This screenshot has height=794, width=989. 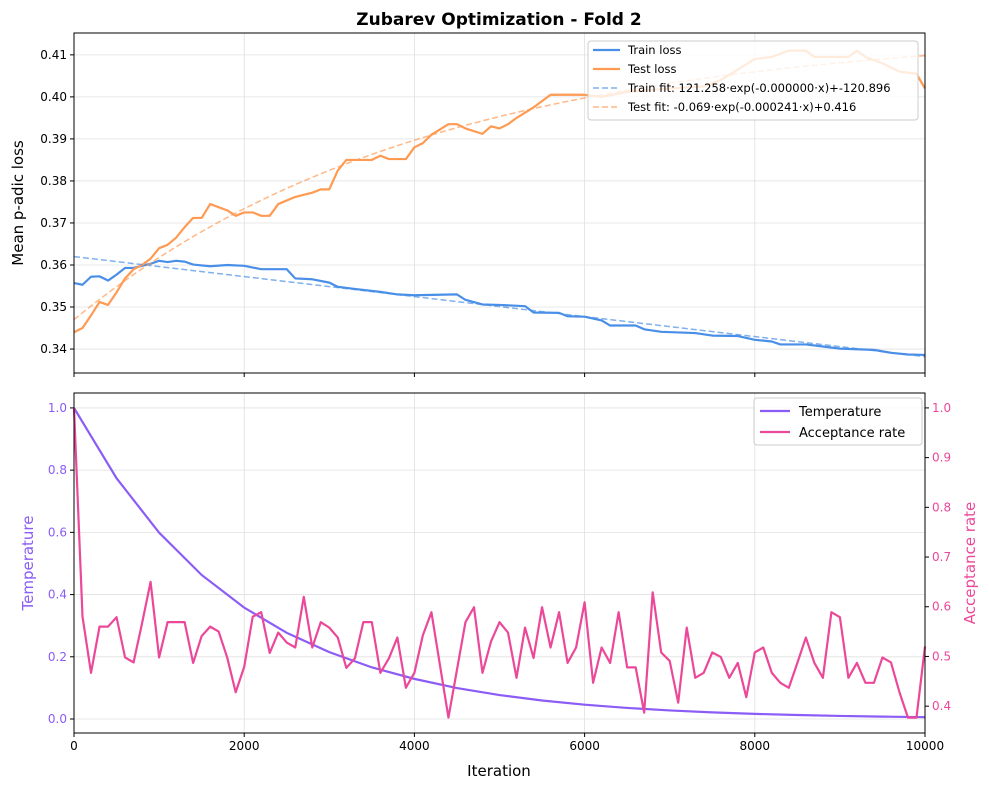 I want to click on legend-label: Temperature, so click(x=839, y=412).